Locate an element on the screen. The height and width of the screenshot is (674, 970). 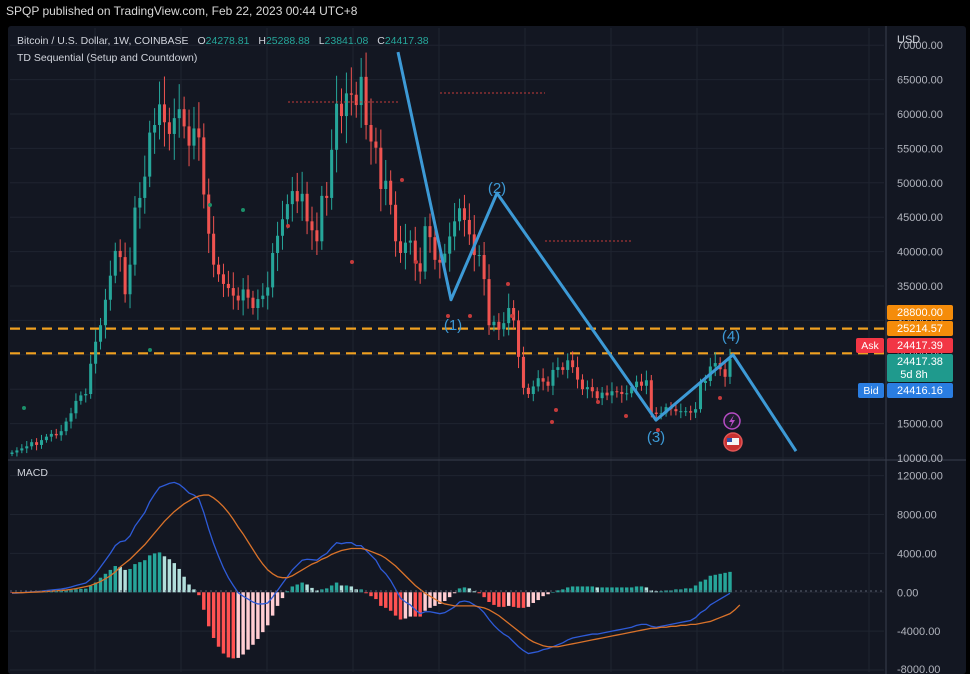
price-tick-label: 10000.00 is located at coordinates (920, 459).